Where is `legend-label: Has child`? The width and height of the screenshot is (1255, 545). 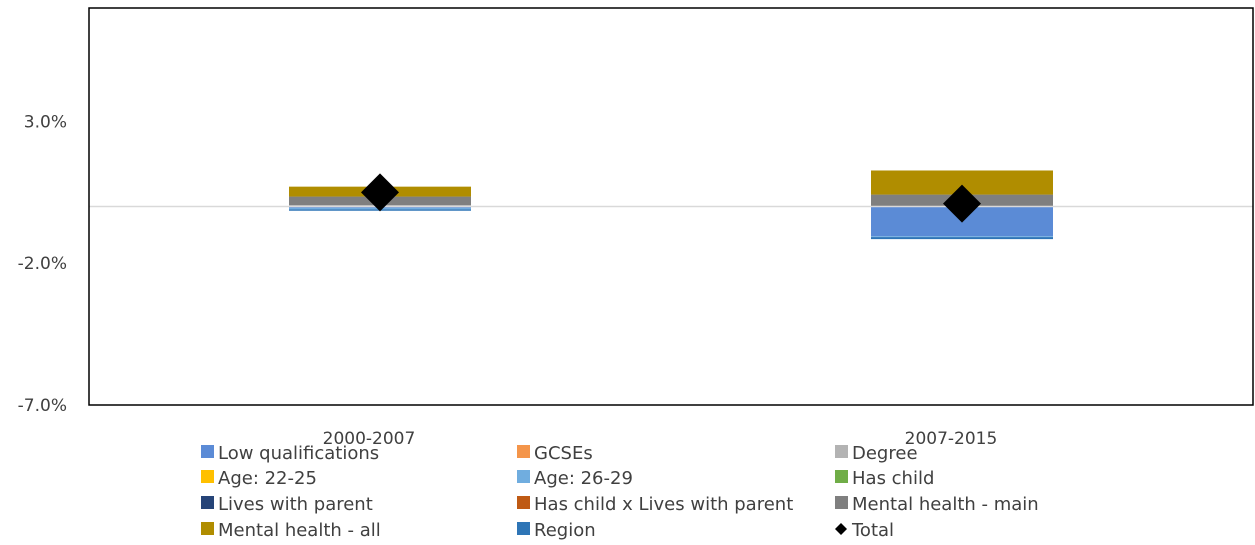
legend-label: Has child is located at coordinates (893, 478).